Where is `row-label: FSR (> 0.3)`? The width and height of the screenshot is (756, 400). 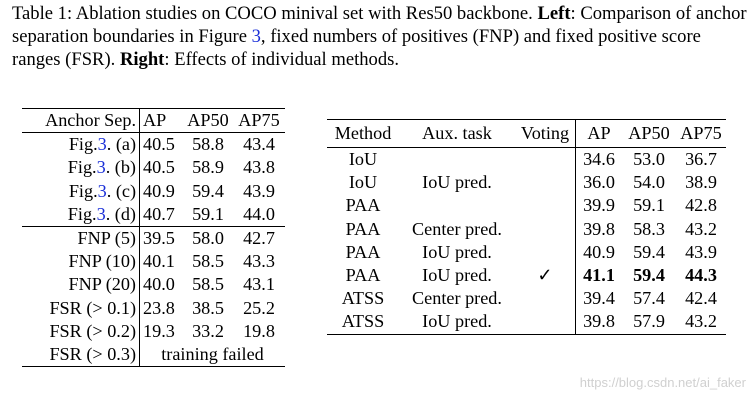
row-label: FSR (> 0.3) is located at coordinates (81, 355).